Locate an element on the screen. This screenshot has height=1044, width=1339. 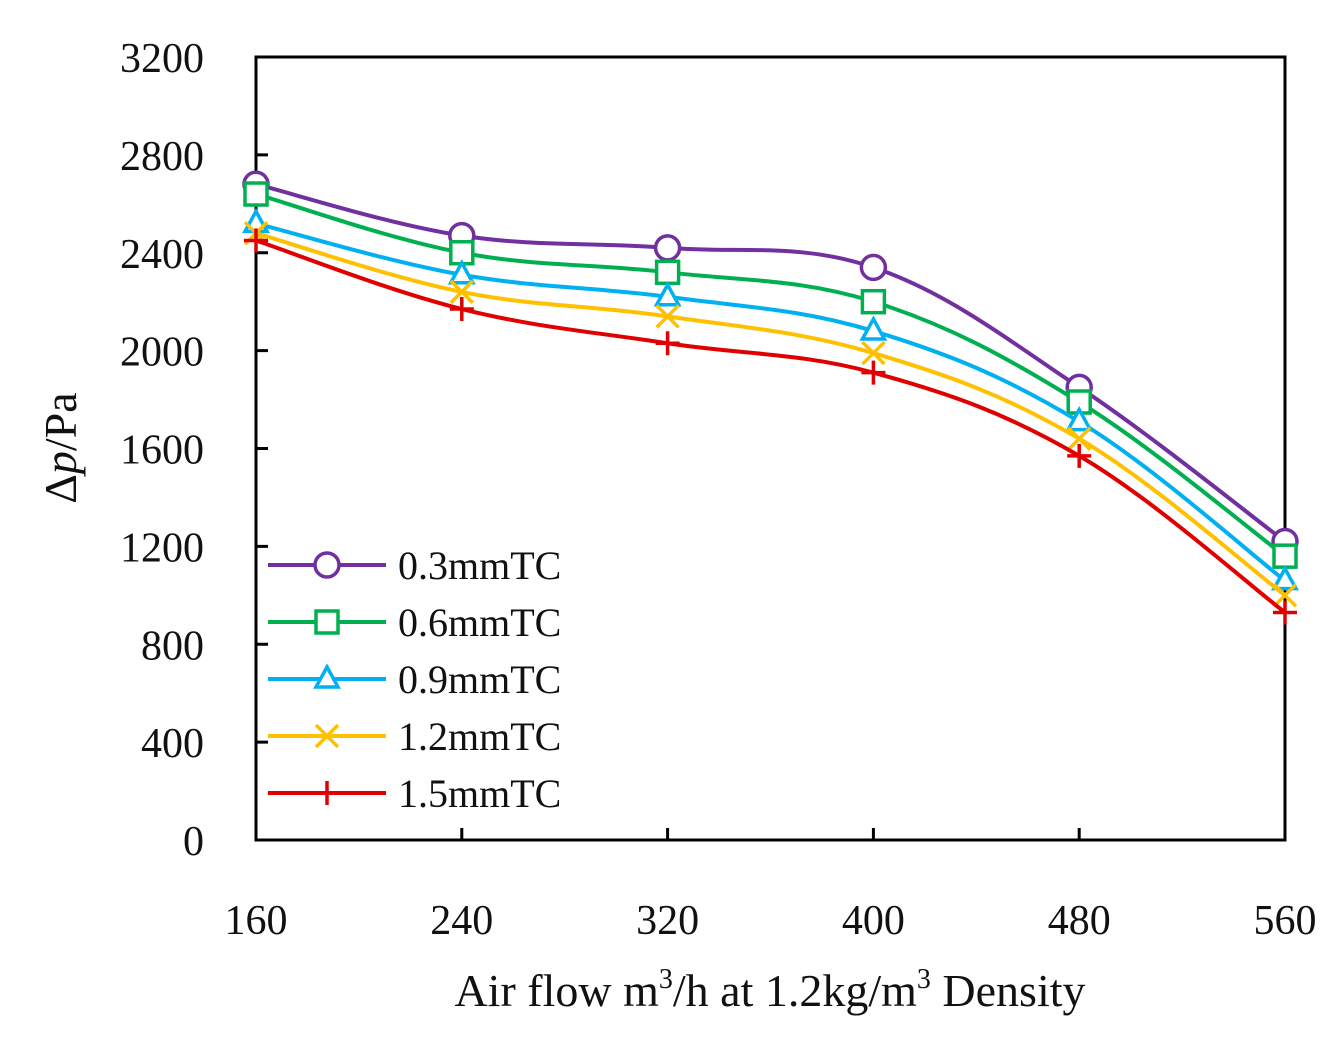
y-tick-label: 0 is located at coordinates (193, 842).